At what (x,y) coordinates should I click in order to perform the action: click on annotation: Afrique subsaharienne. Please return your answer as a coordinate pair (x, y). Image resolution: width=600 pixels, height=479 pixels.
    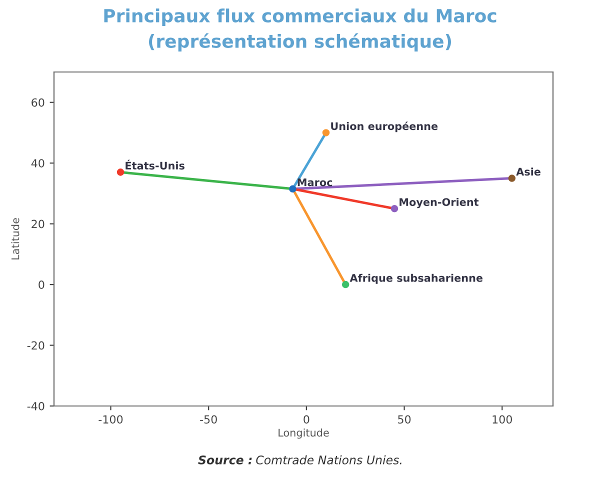
    Looking at the image, I should click on (416, 279).